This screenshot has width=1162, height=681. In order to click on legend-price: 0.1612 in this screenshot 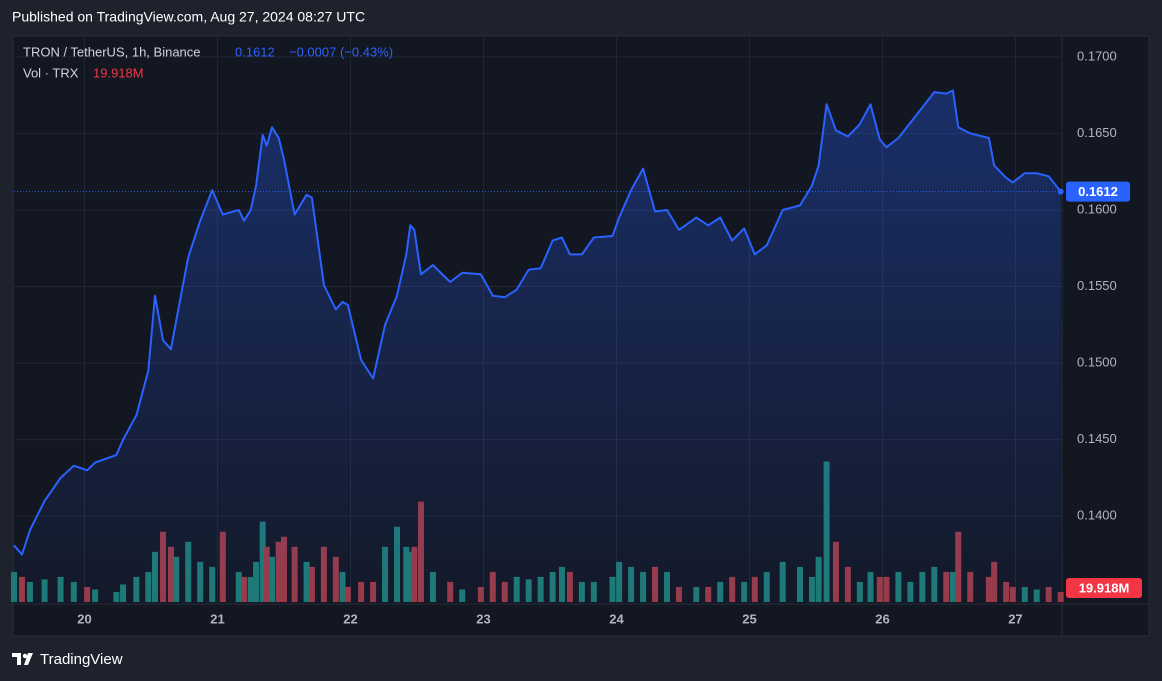, I will do `click(255, 51)`.